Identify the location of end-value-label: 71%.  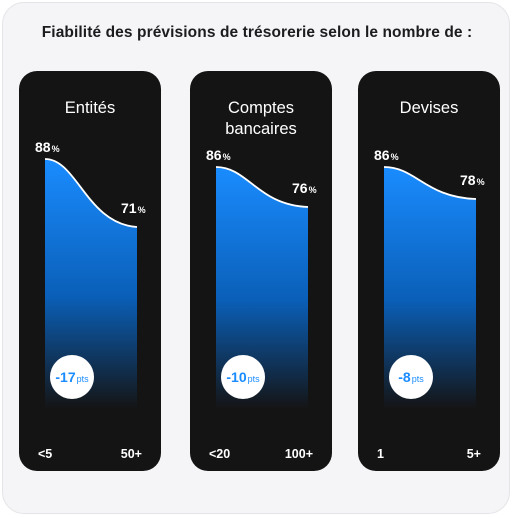
(133, 208).